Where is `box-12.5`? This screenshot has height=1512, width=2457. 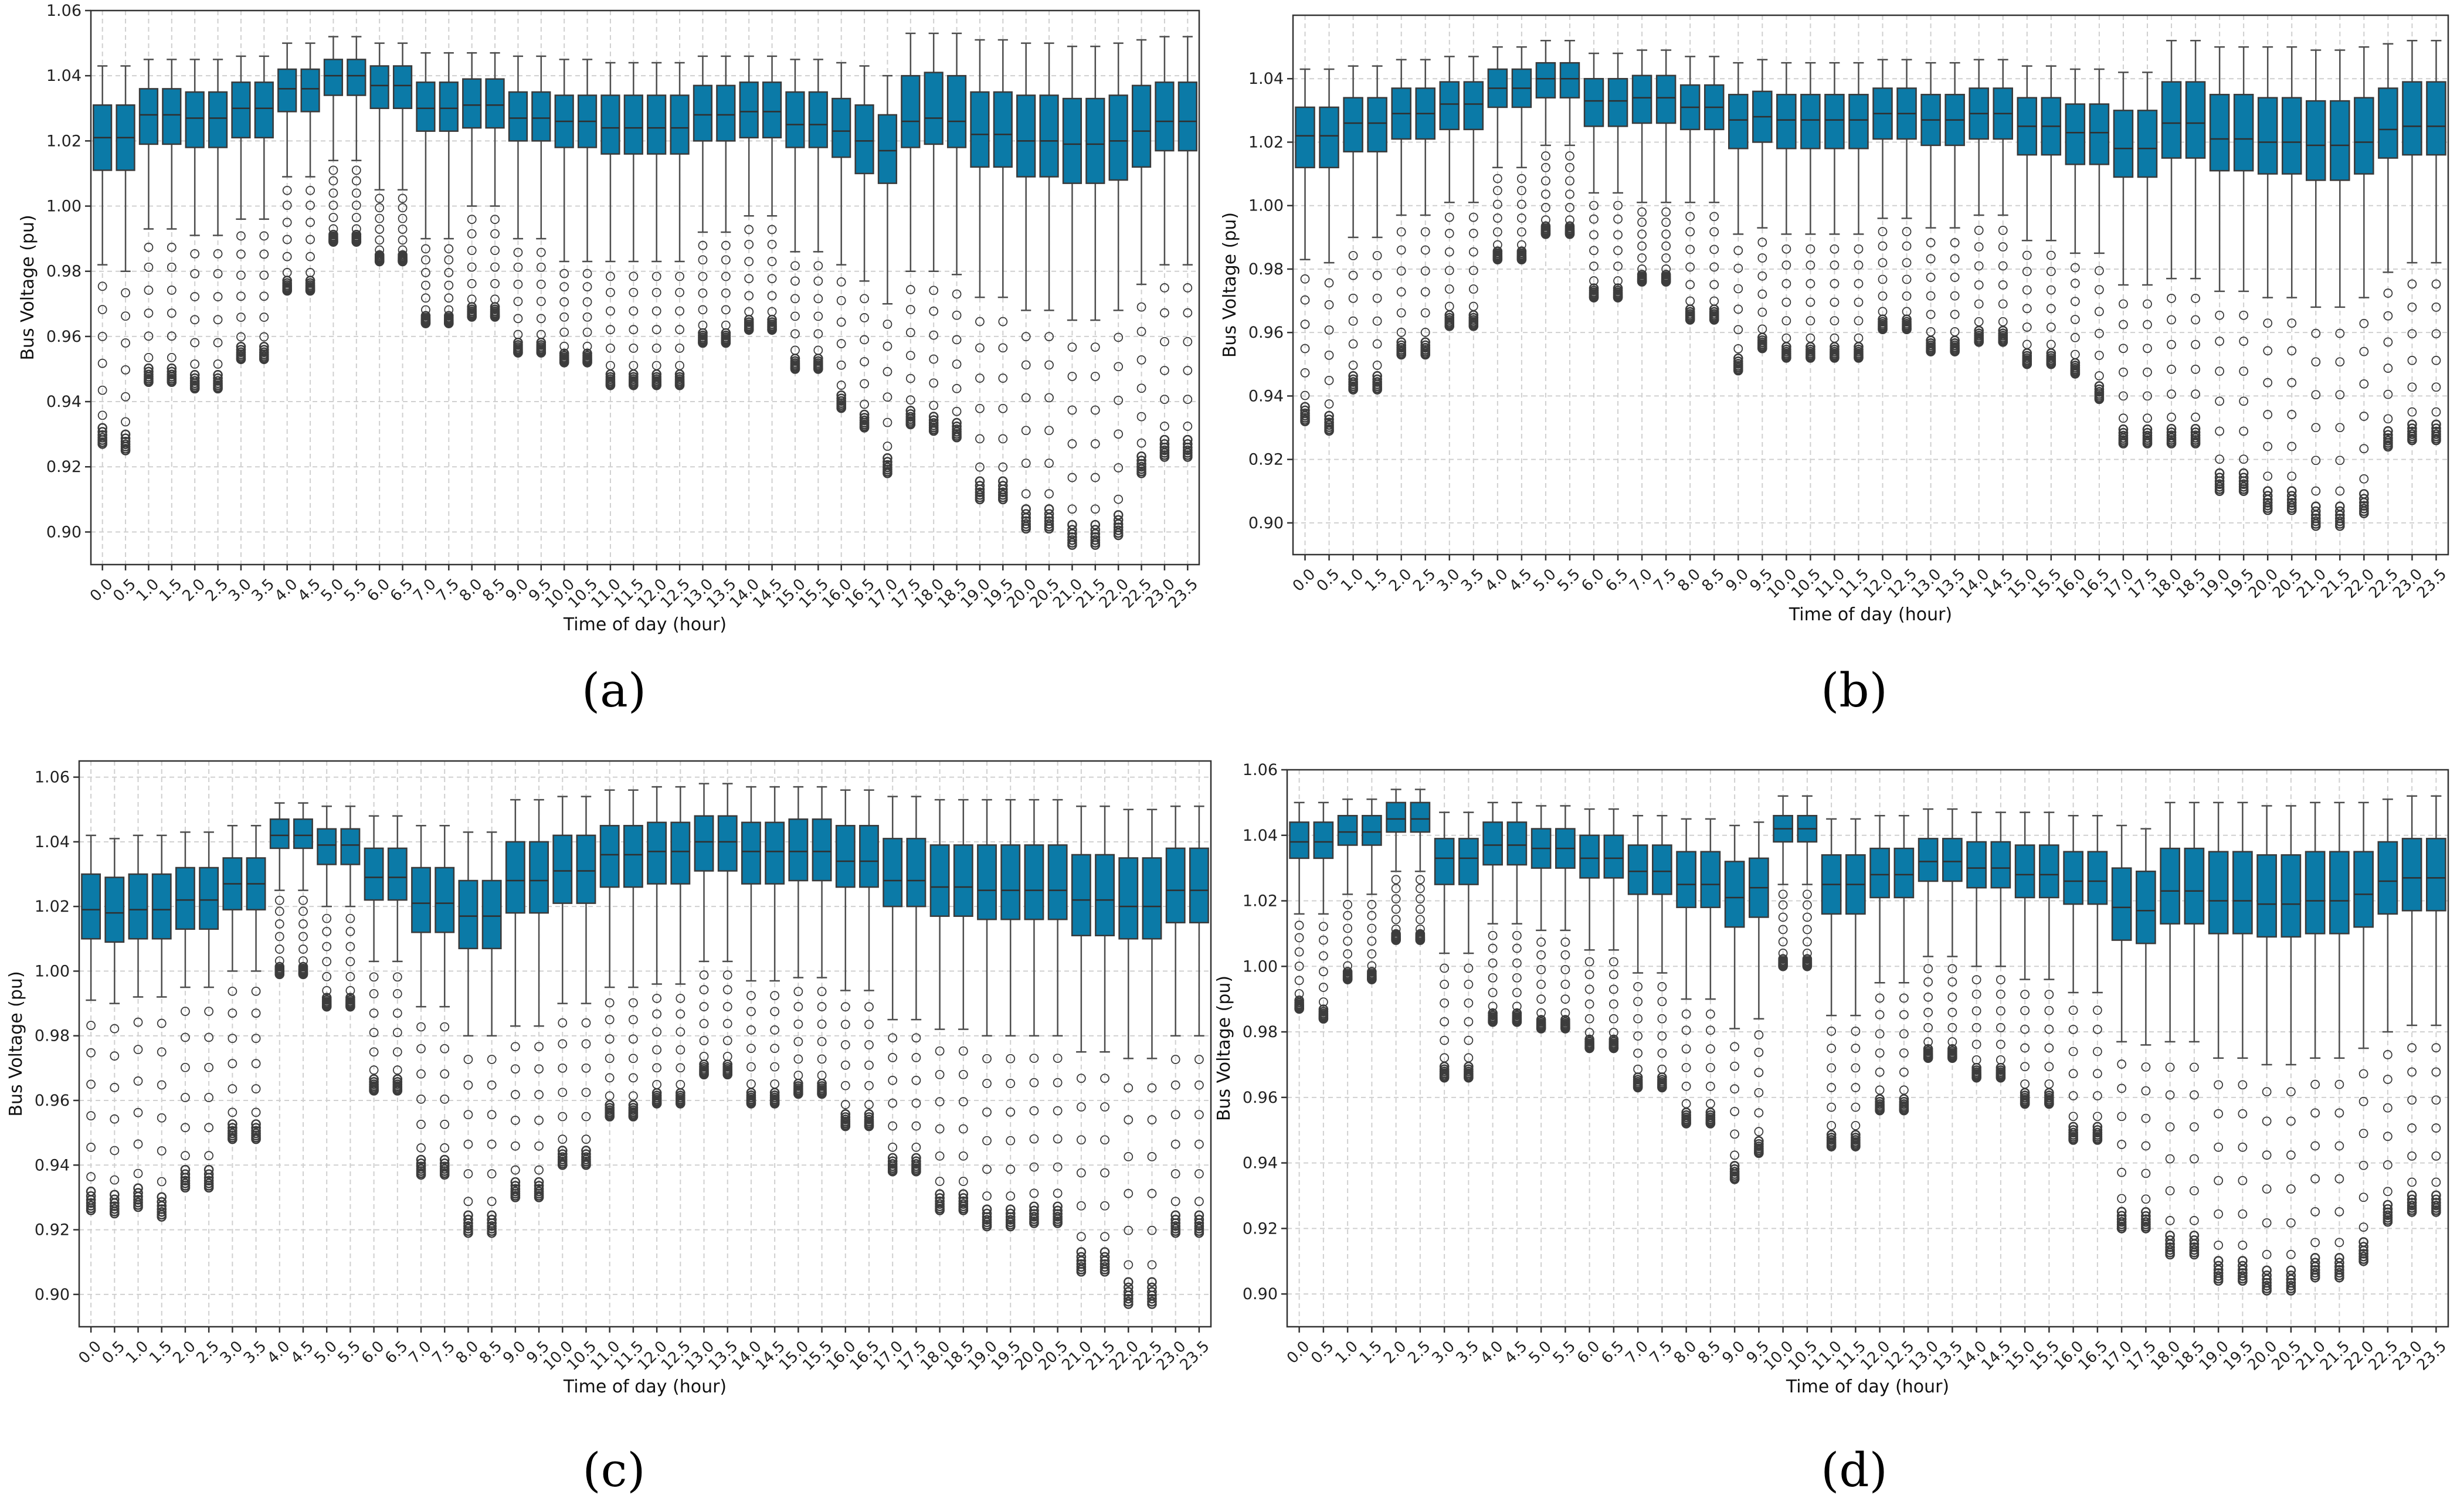 box-12.5 is located at coordinates (1906, 197).